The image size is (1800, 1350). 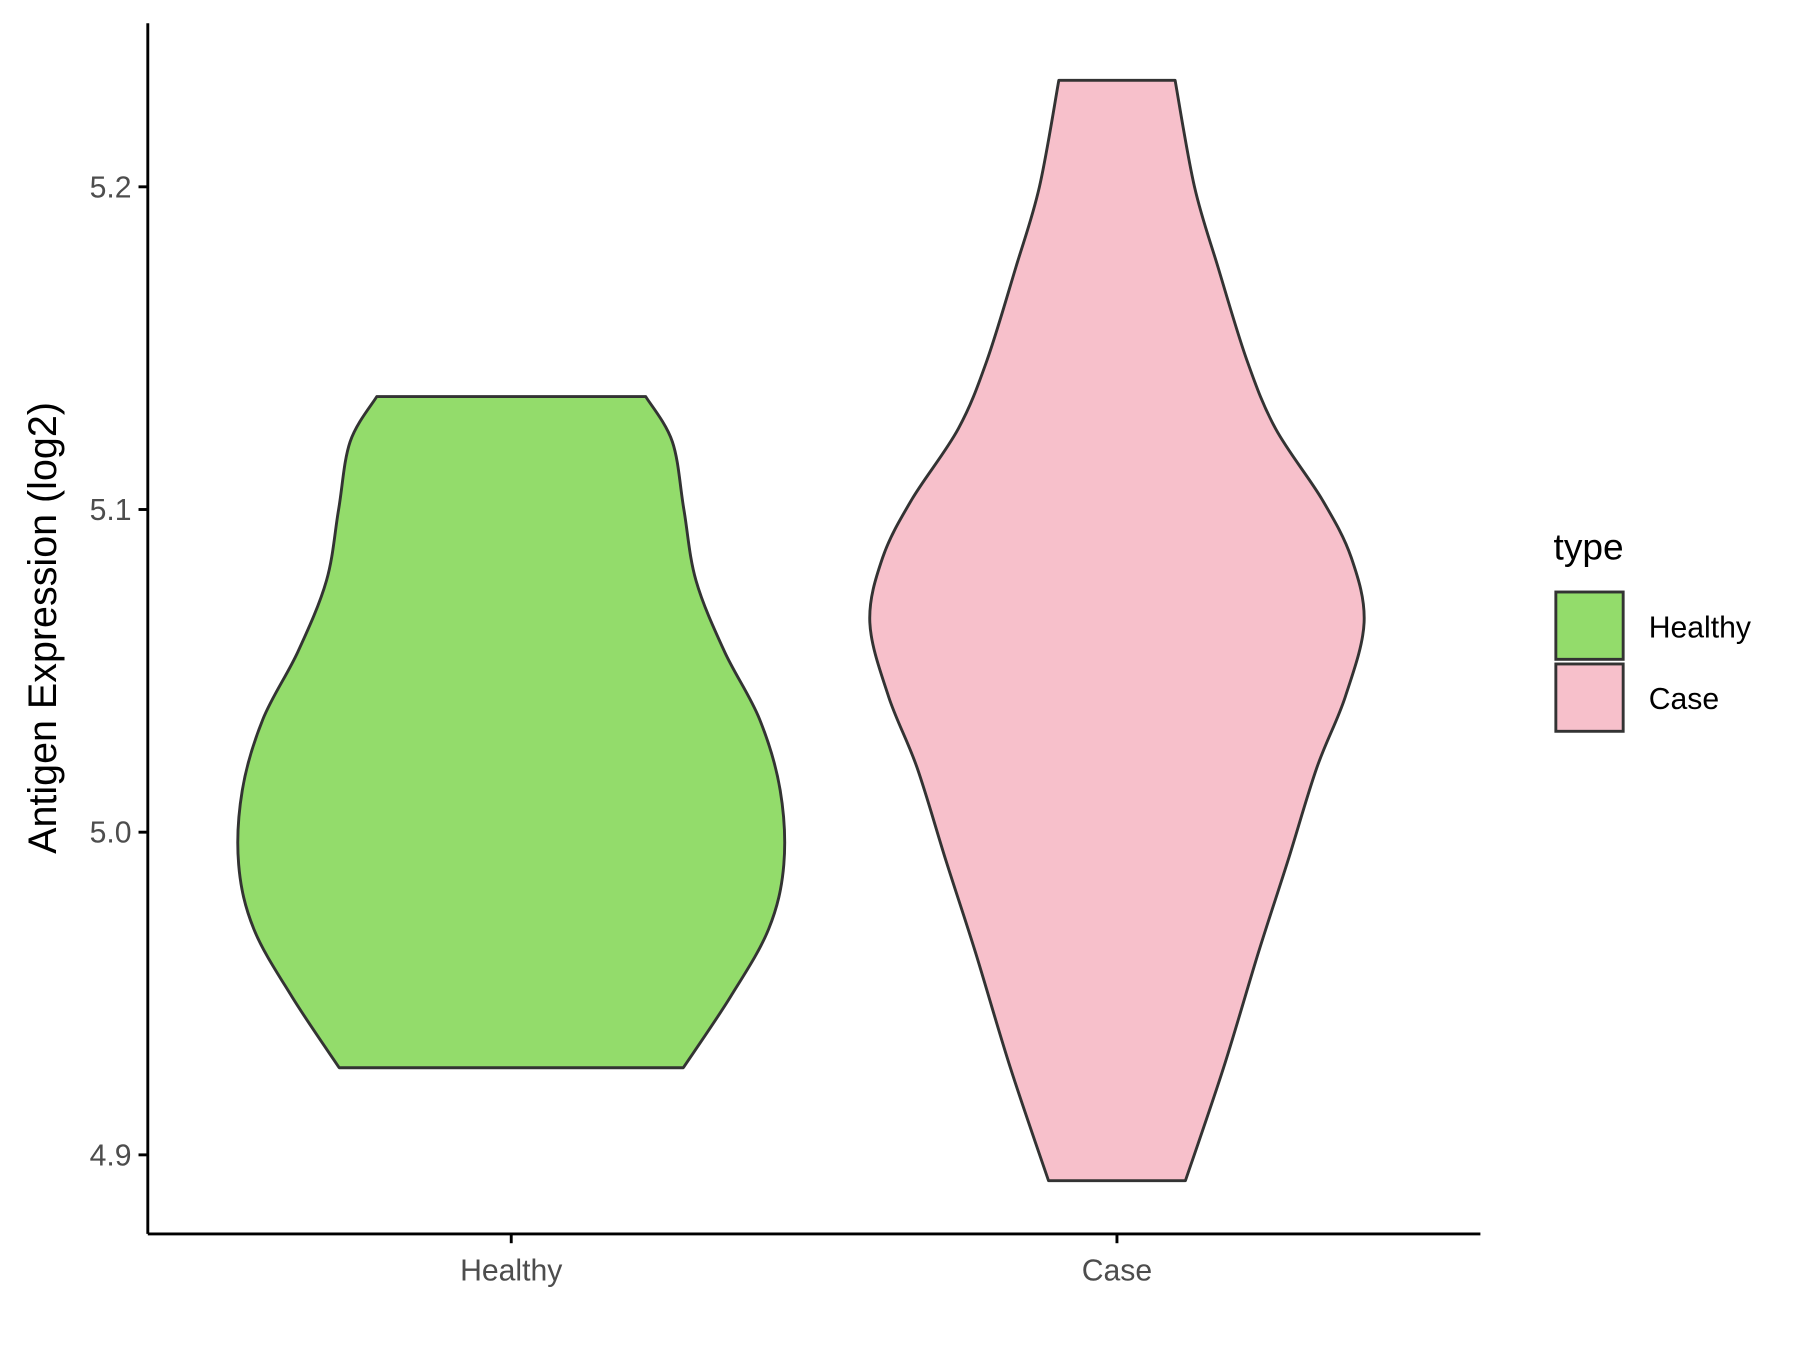 What do you see at coordinates (1684, 699) in the screenshot?
I see `legend-label: Case` at bounding box center [1684, 699].